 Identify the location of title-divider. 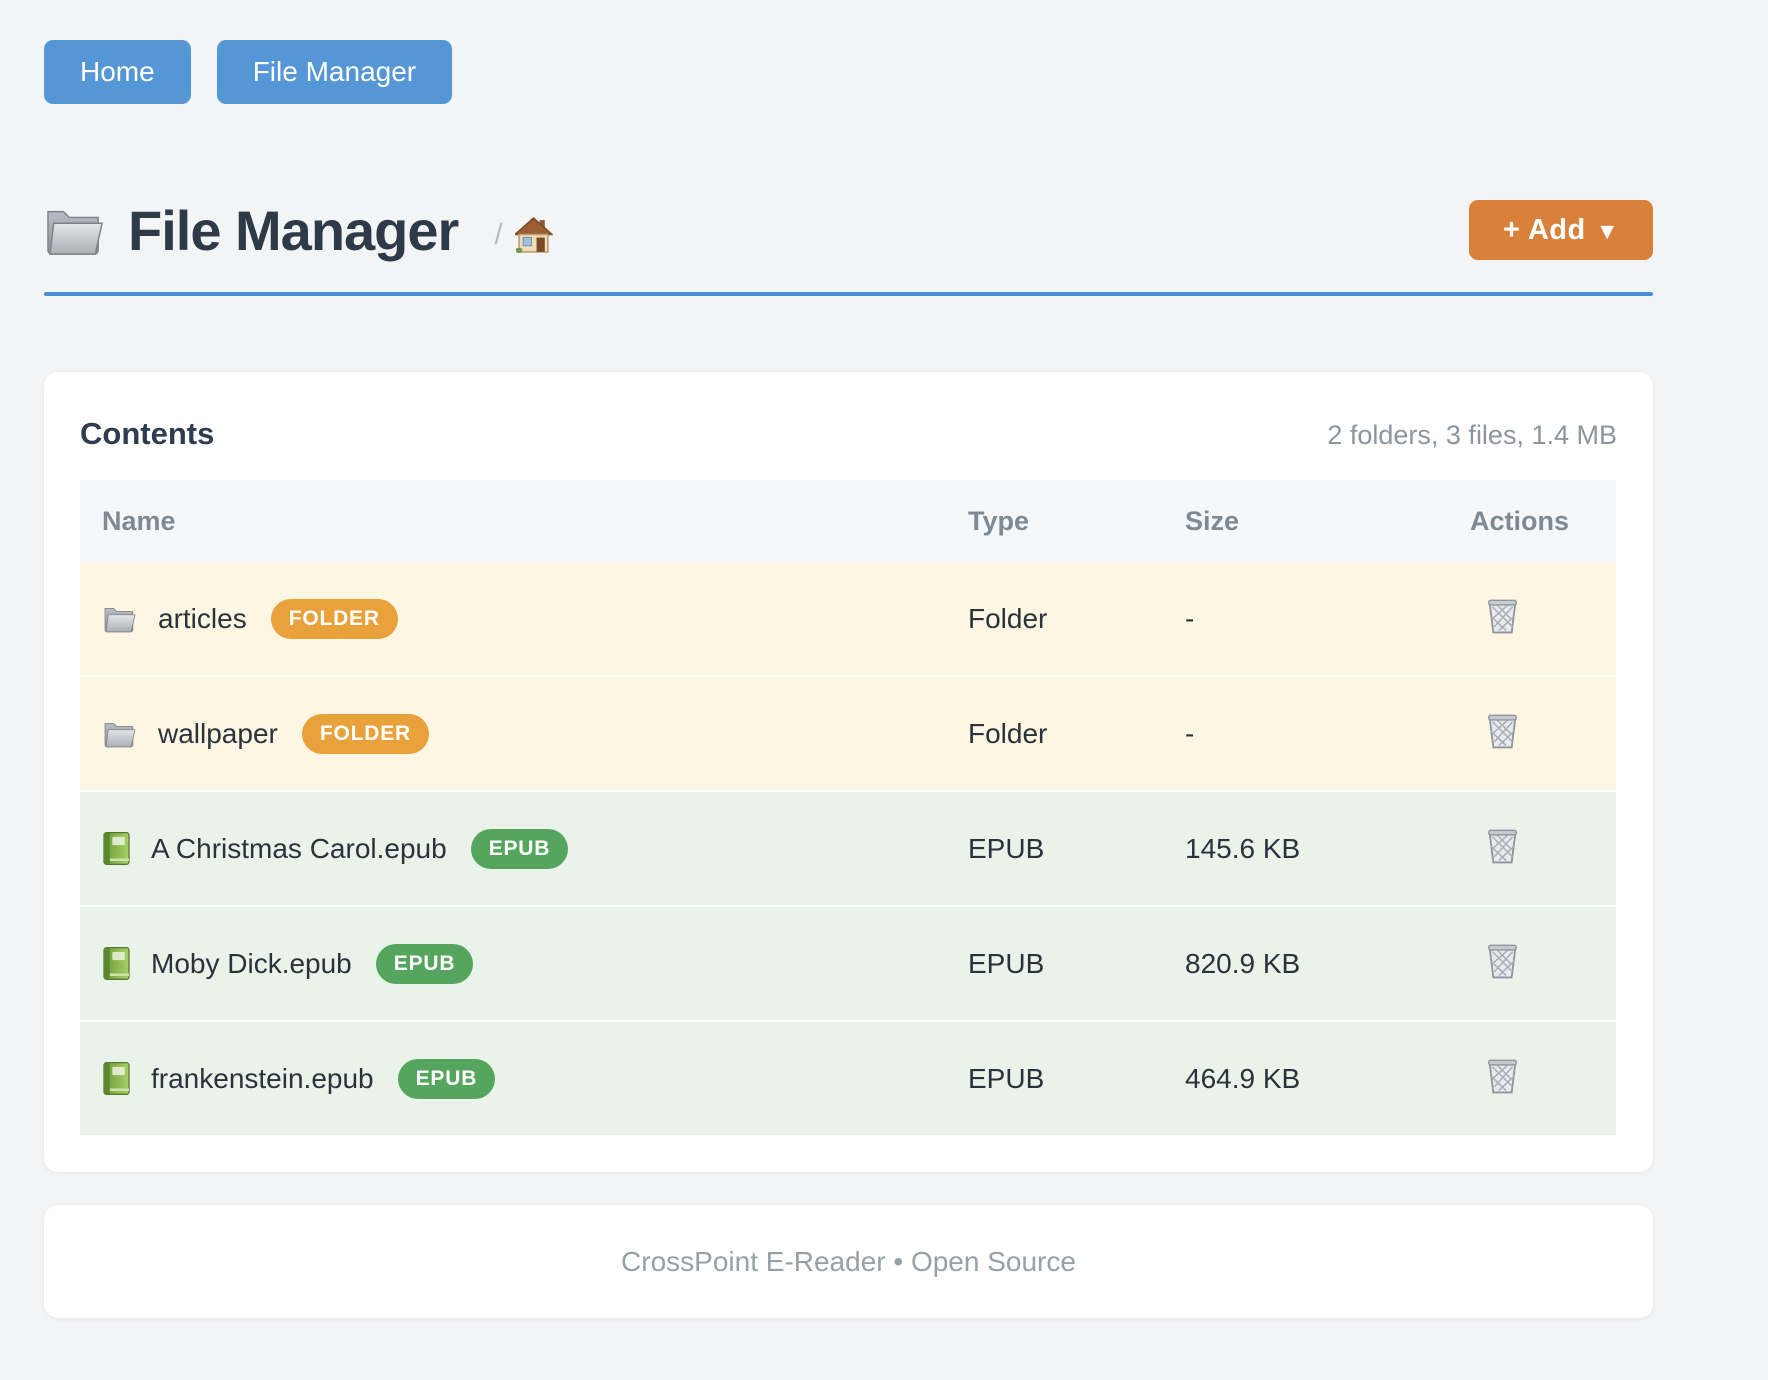
(848, 294).